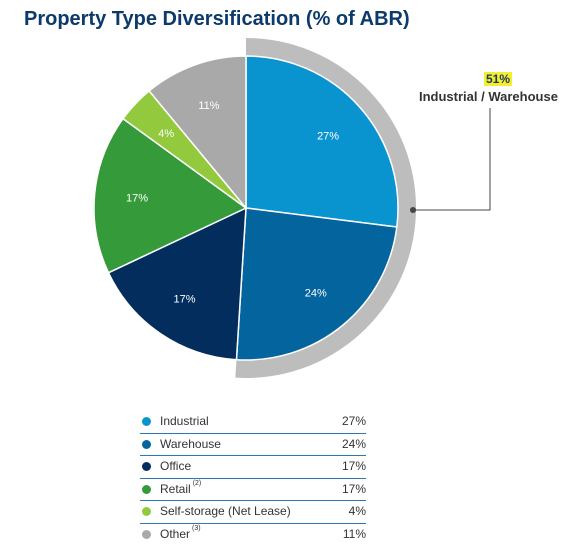 The image size is (586, 545). Describe the element at coordinates (488, 96) in the screenshot. I see `callout-label: Industrial / Warehouse` at that location.